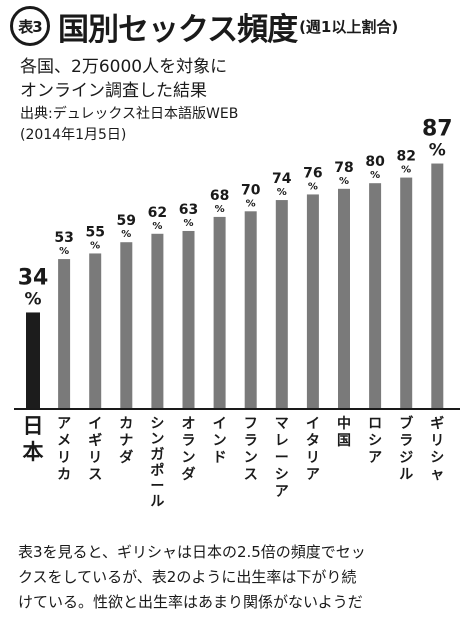 This screenshot has height=620, width=473. I want to click on title-row: 表3 国別セックス頻度 (週1以上割合), so click(204, 26).